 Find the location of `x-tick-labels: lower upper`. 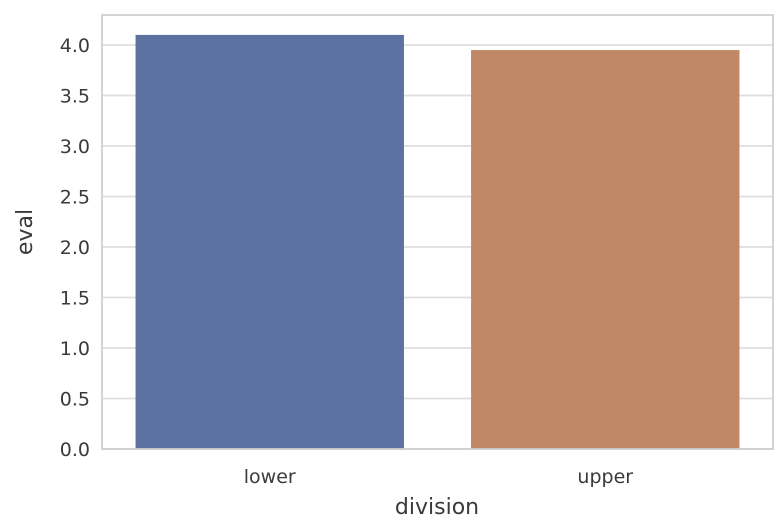

x-tick-labels: lower upper is located at coordinates (438, 477).